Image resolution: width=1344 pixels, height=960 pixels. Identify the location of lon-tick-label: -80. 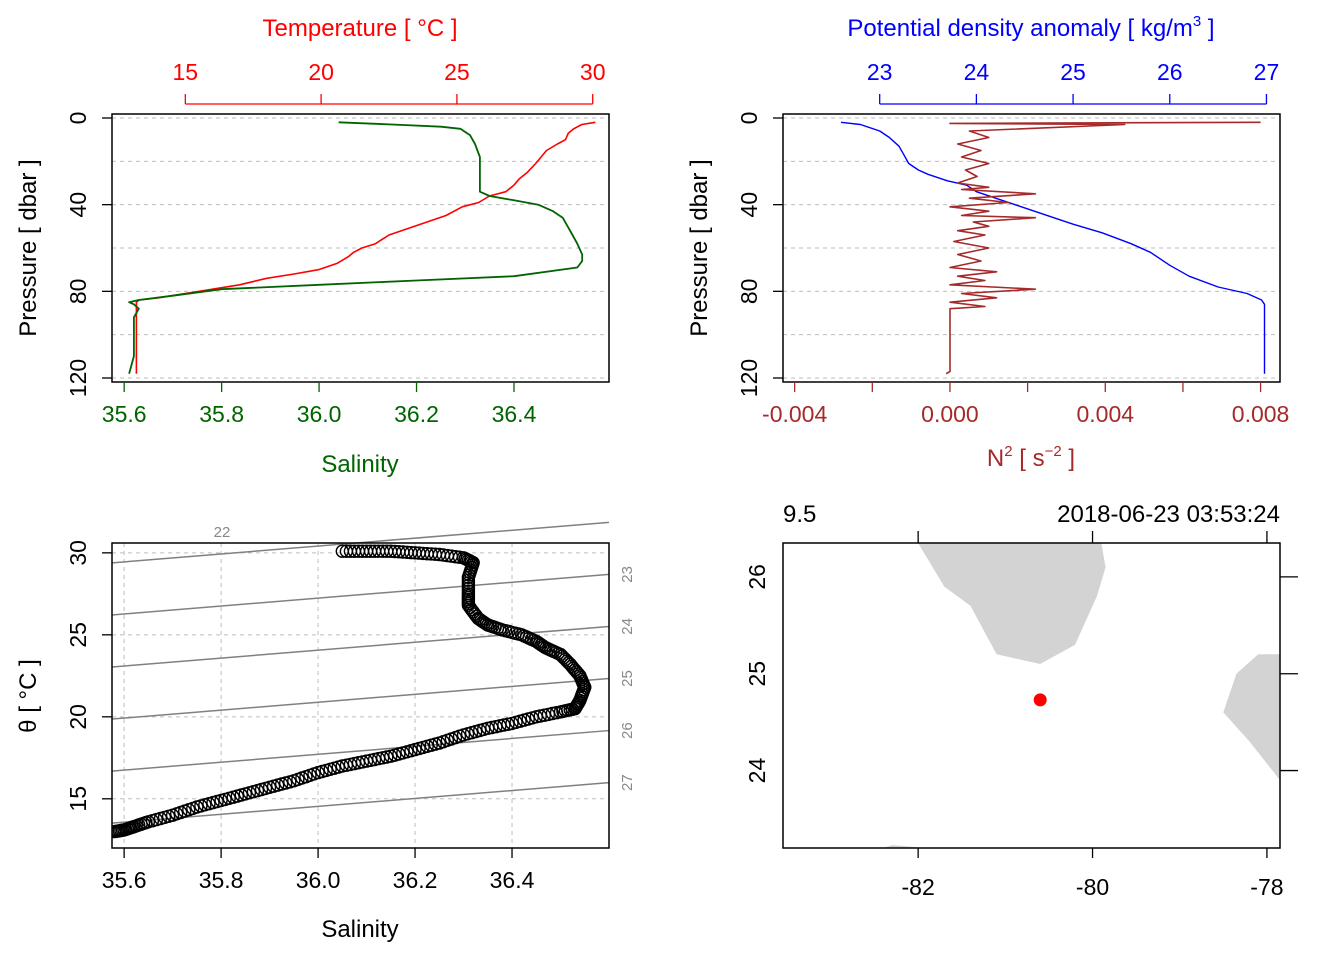
(1092, 887).